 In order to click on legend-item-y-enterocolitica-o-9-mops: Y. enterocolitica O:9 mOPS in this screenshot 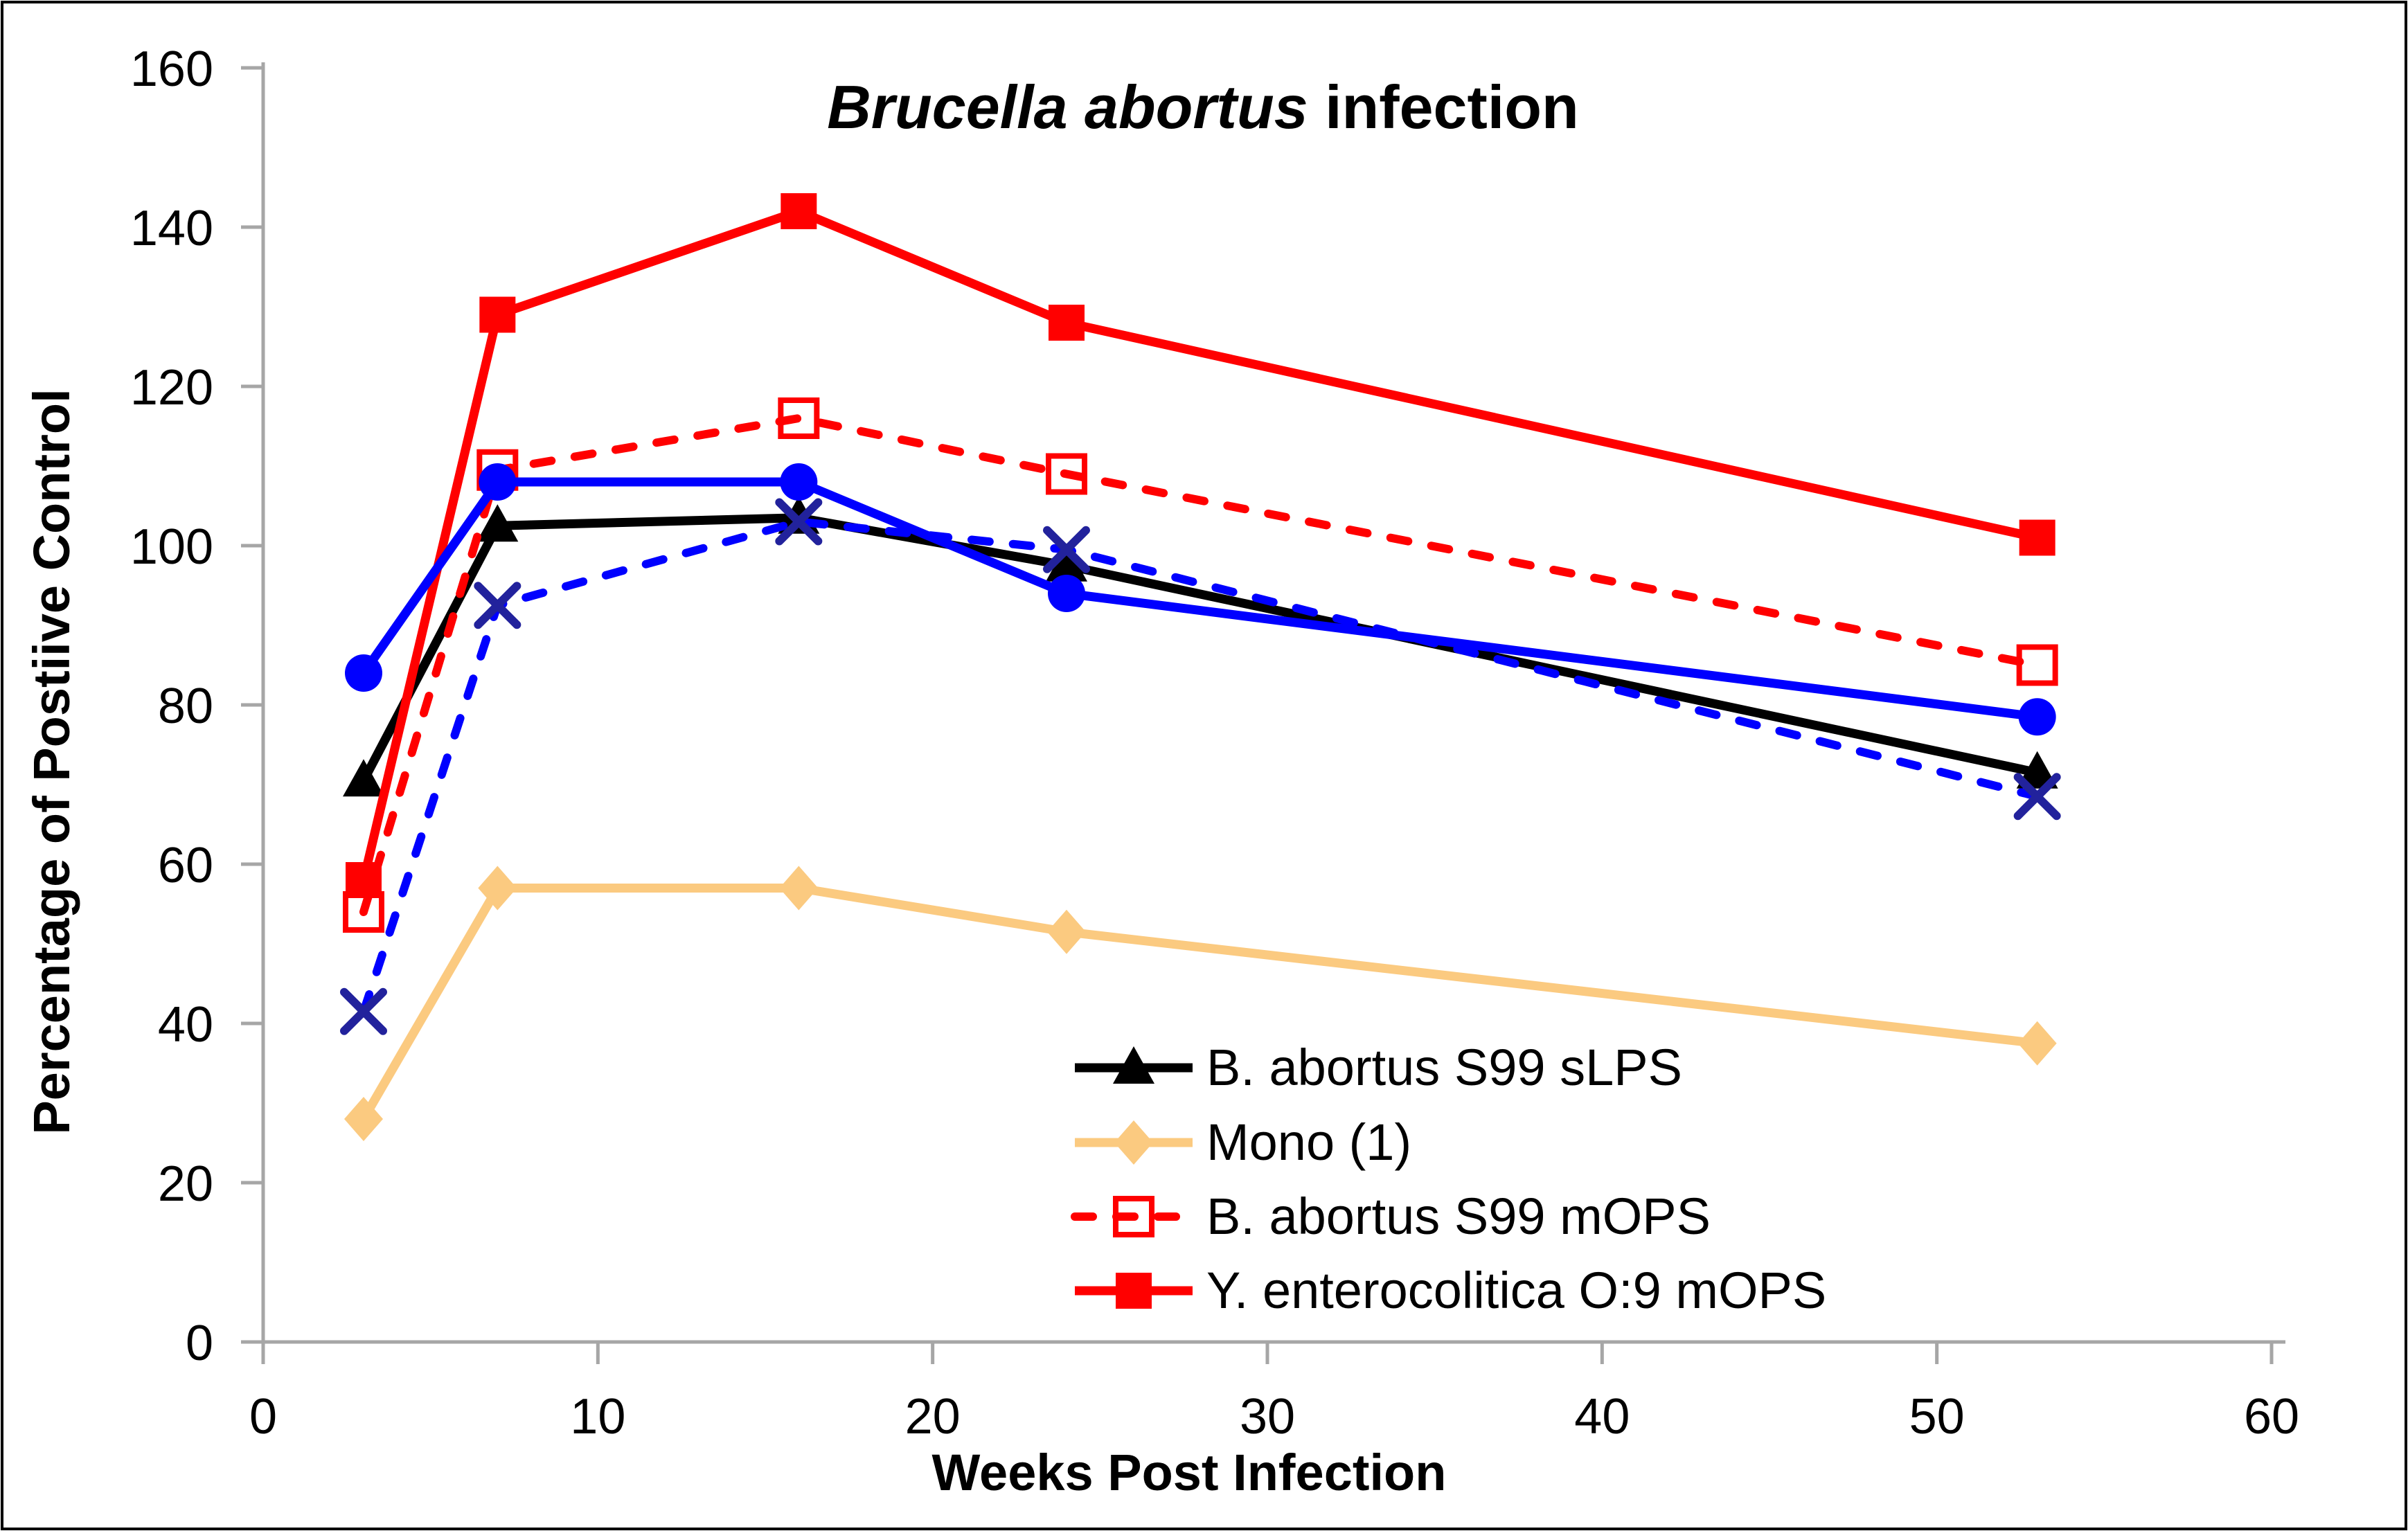, I will do `click(1451, 1290)`.